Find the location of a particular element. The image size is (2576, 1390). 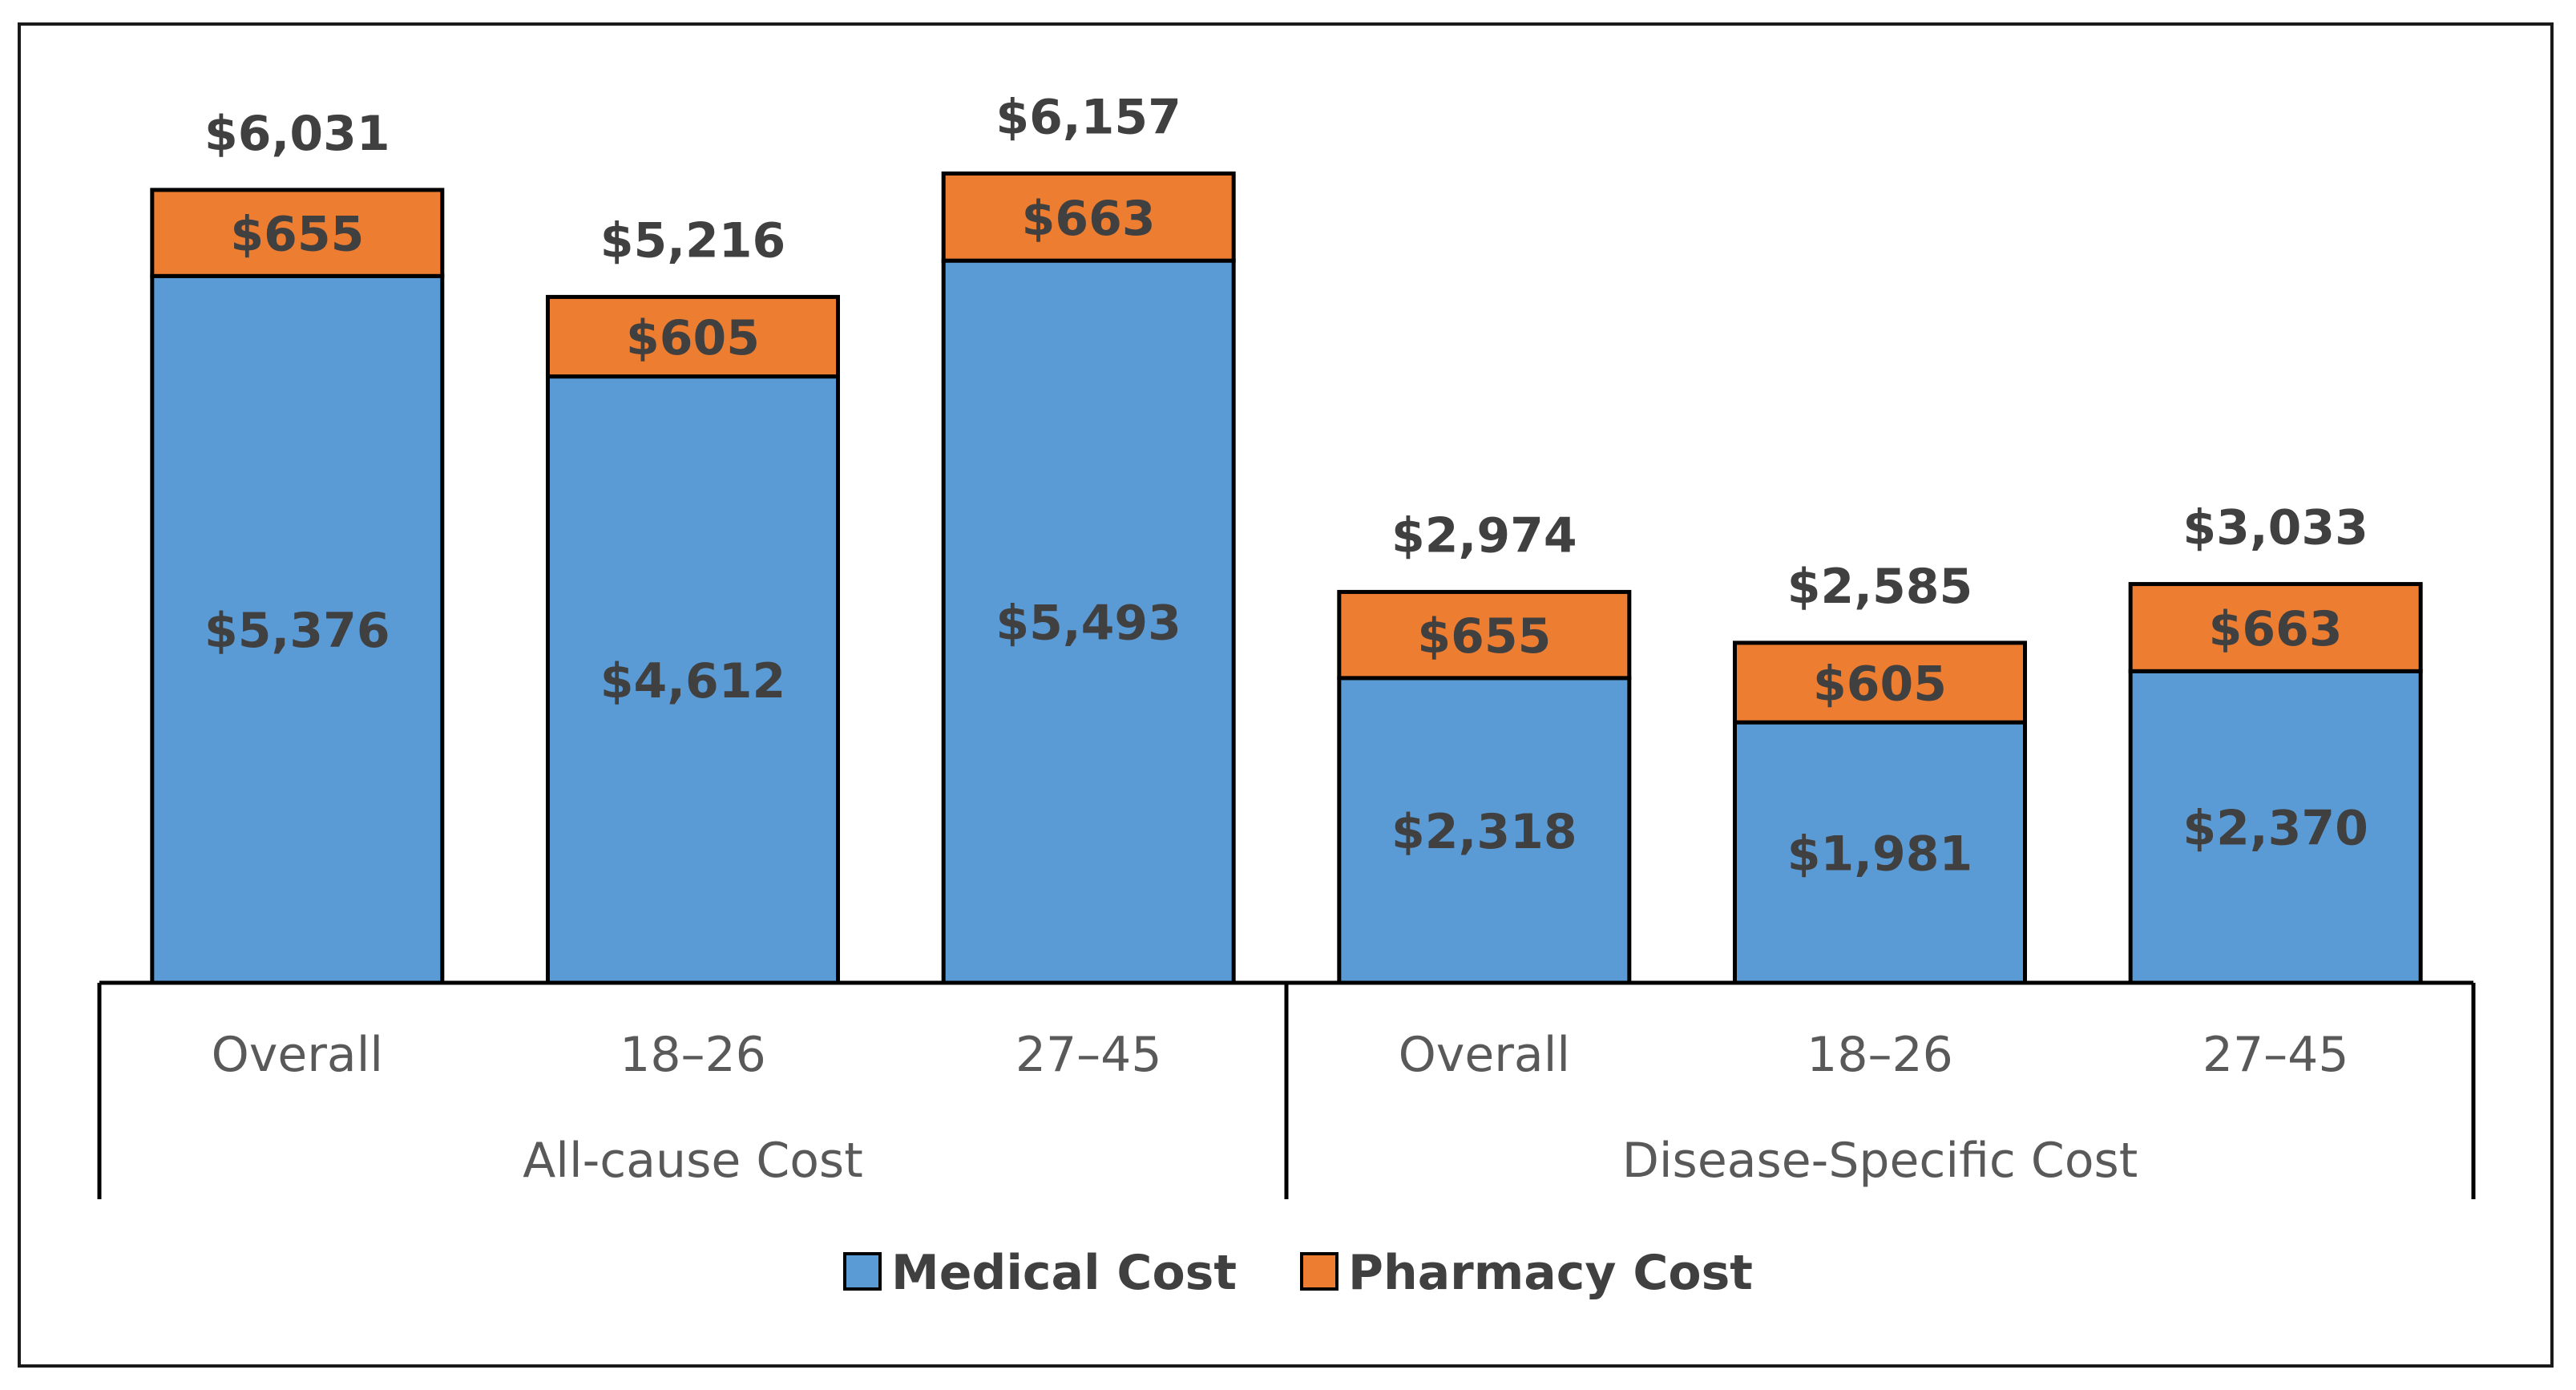

data-label-medical-cost: $4,612 is located at coordinates (693, 681).